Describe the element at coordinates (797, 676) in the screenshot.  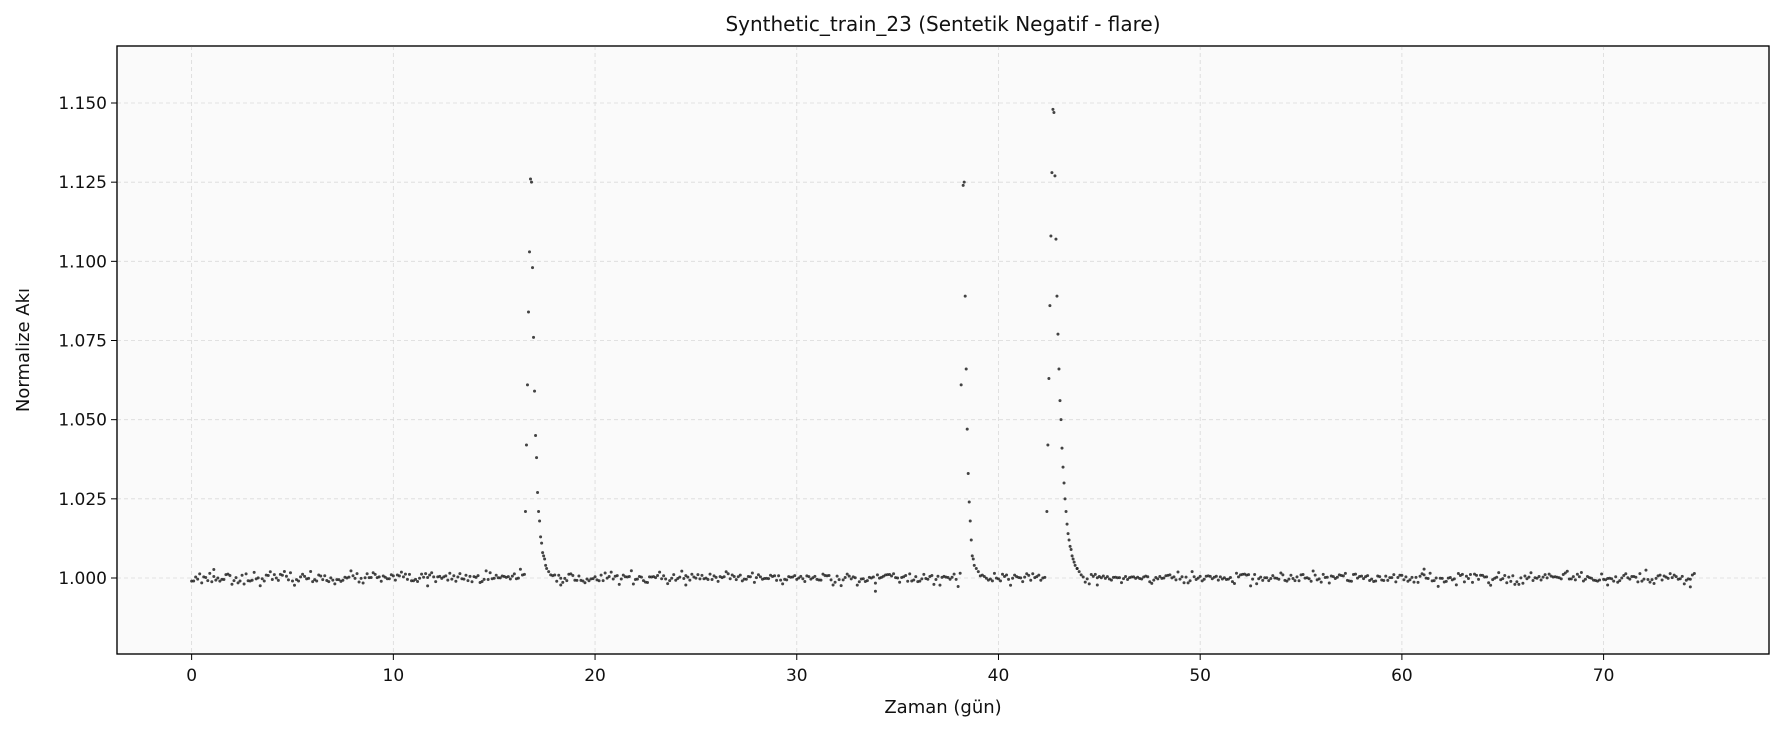
I see `x-tick-label: 30` at that location.